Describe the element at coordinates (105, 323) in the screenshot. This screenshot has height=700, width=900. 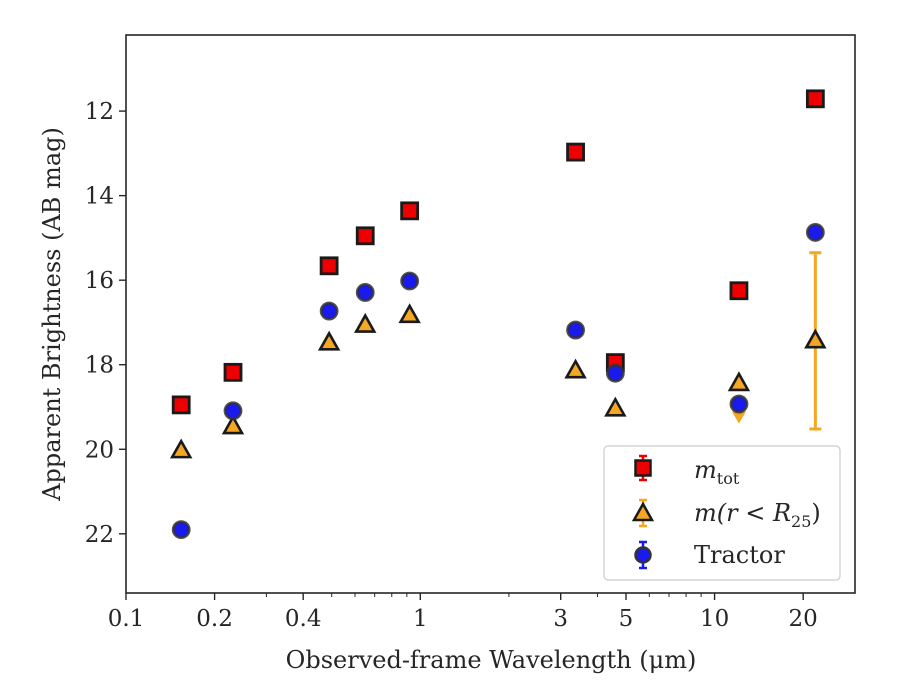
I see `y-axis-ticks: 12 14 16 18 20 22` at that location.